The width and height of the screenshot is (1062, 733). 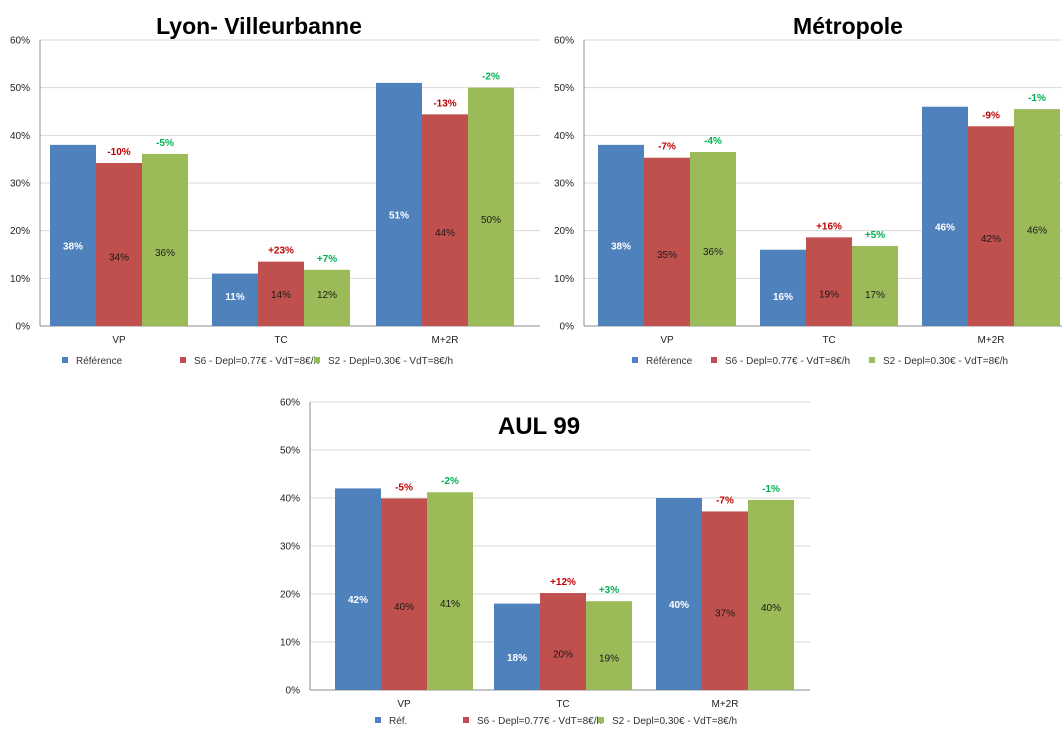 I want to click on change-label: -13%, so click(x=444, y=103).